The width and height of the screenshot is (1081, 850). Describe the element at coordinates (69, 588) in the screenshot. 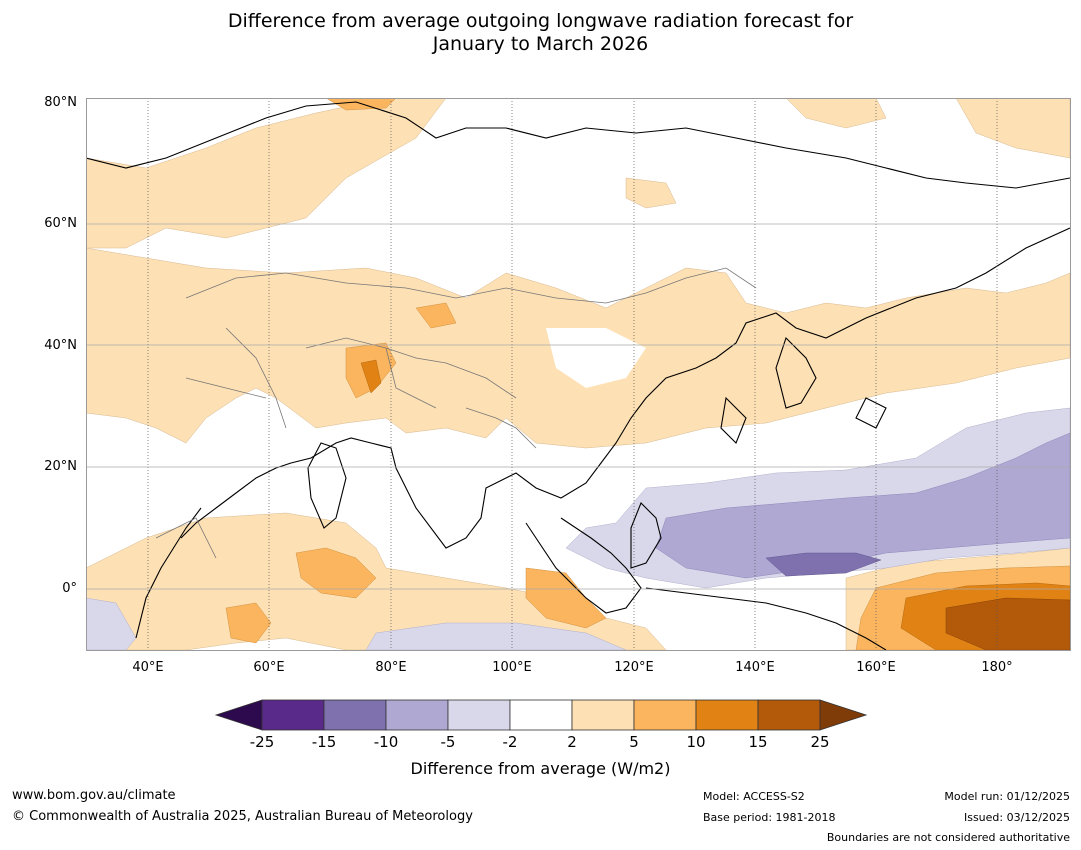

I see `lat-label-0: 0°` at that location.